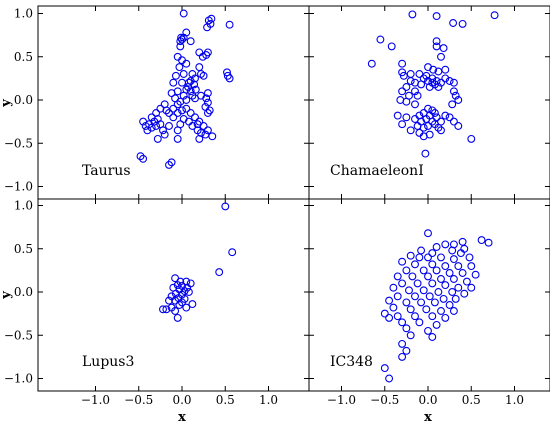 This screenshot has height=429, width=550. Describe the element at coordinates (23, 100) in the screenshot. I see `y-tick-label: 0.0` at that location.